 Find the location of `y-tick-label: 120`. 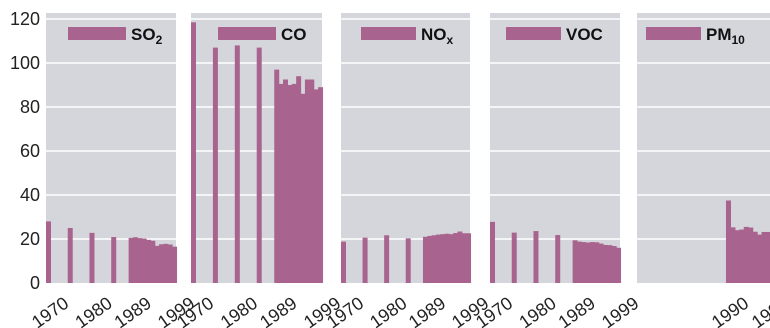

y-tick-label: 120 is located at coordinates (25, 19).